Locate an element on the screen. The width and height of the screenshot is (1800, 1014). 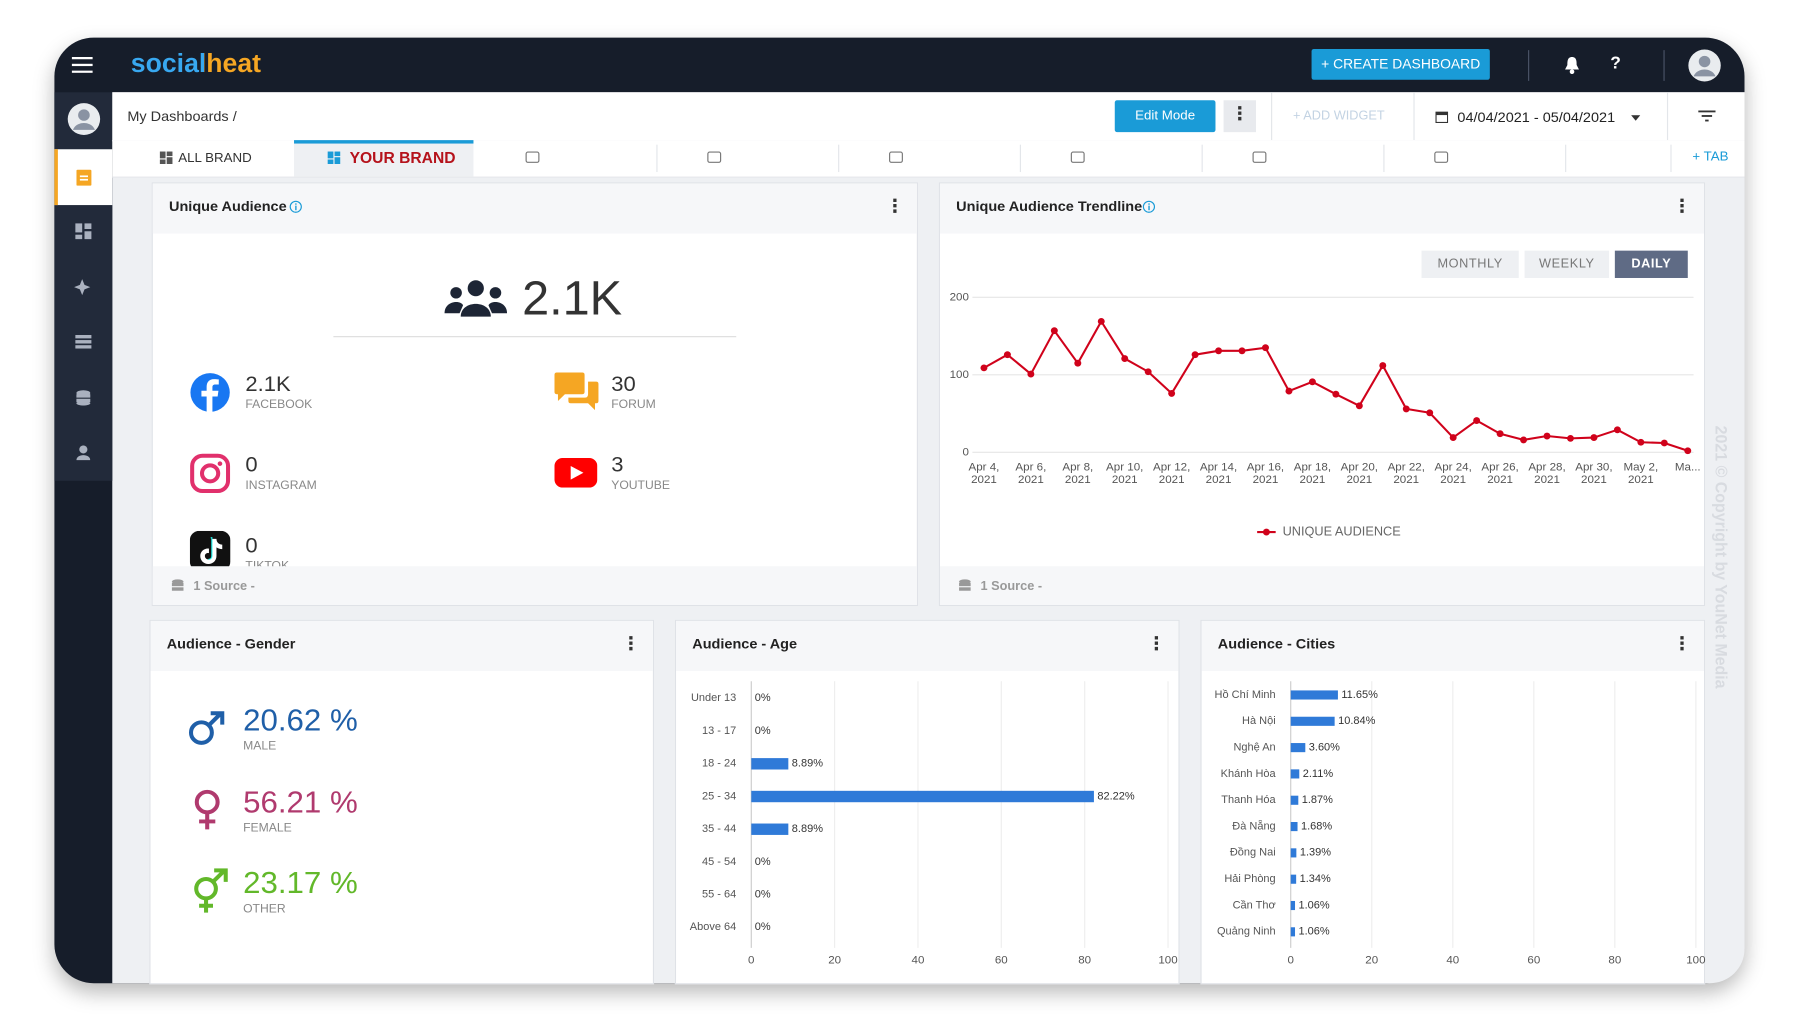
tab-separator is located at coordinates (1384, 158).